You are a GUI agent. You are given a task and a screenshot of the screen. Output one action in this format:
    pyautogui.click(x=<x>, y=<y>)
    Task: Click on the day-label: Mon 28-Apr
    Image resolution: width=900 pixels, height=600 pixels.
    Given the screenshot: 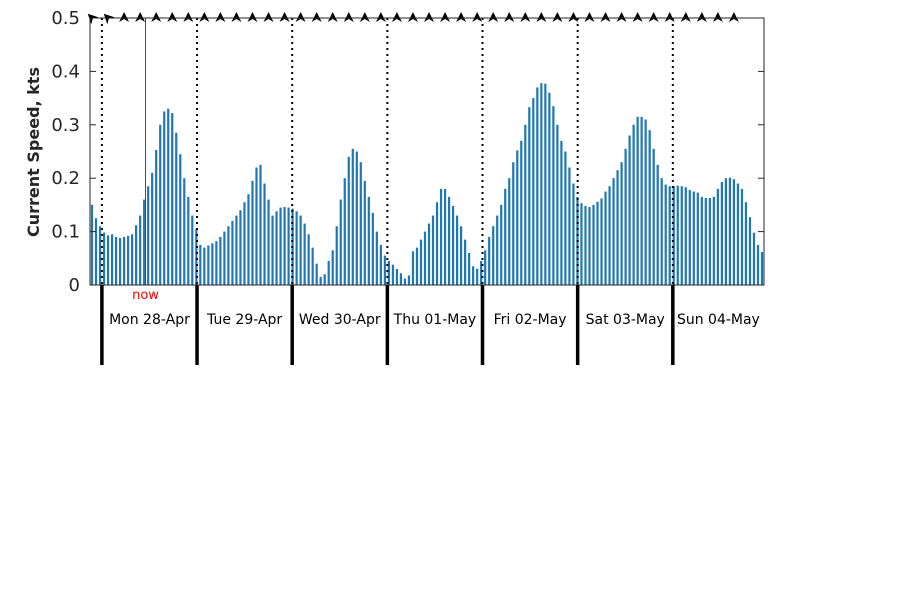 What is the action you would take?
    pyautogui.click(x=149, y=320)
    